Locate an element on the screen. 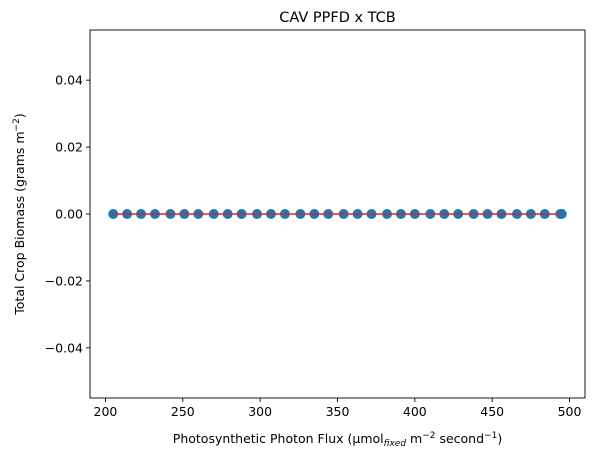  x-tick-label: 400 is located at coordinates (415, 411).